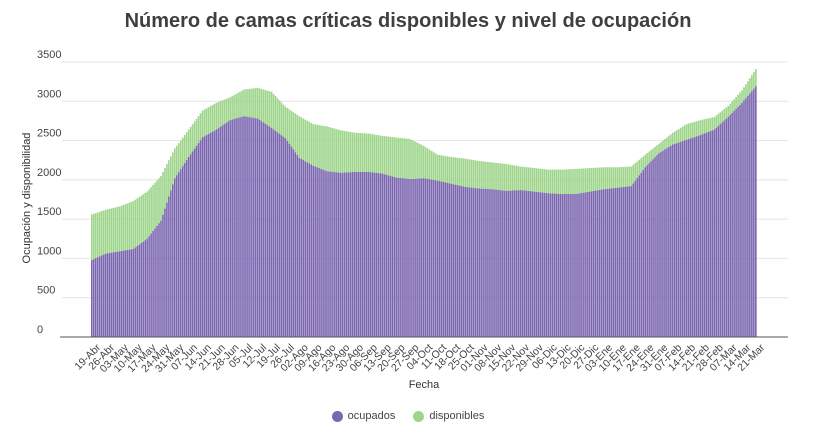  I want to click on legend-item-disponibles: disponibles, so click(448, 416).